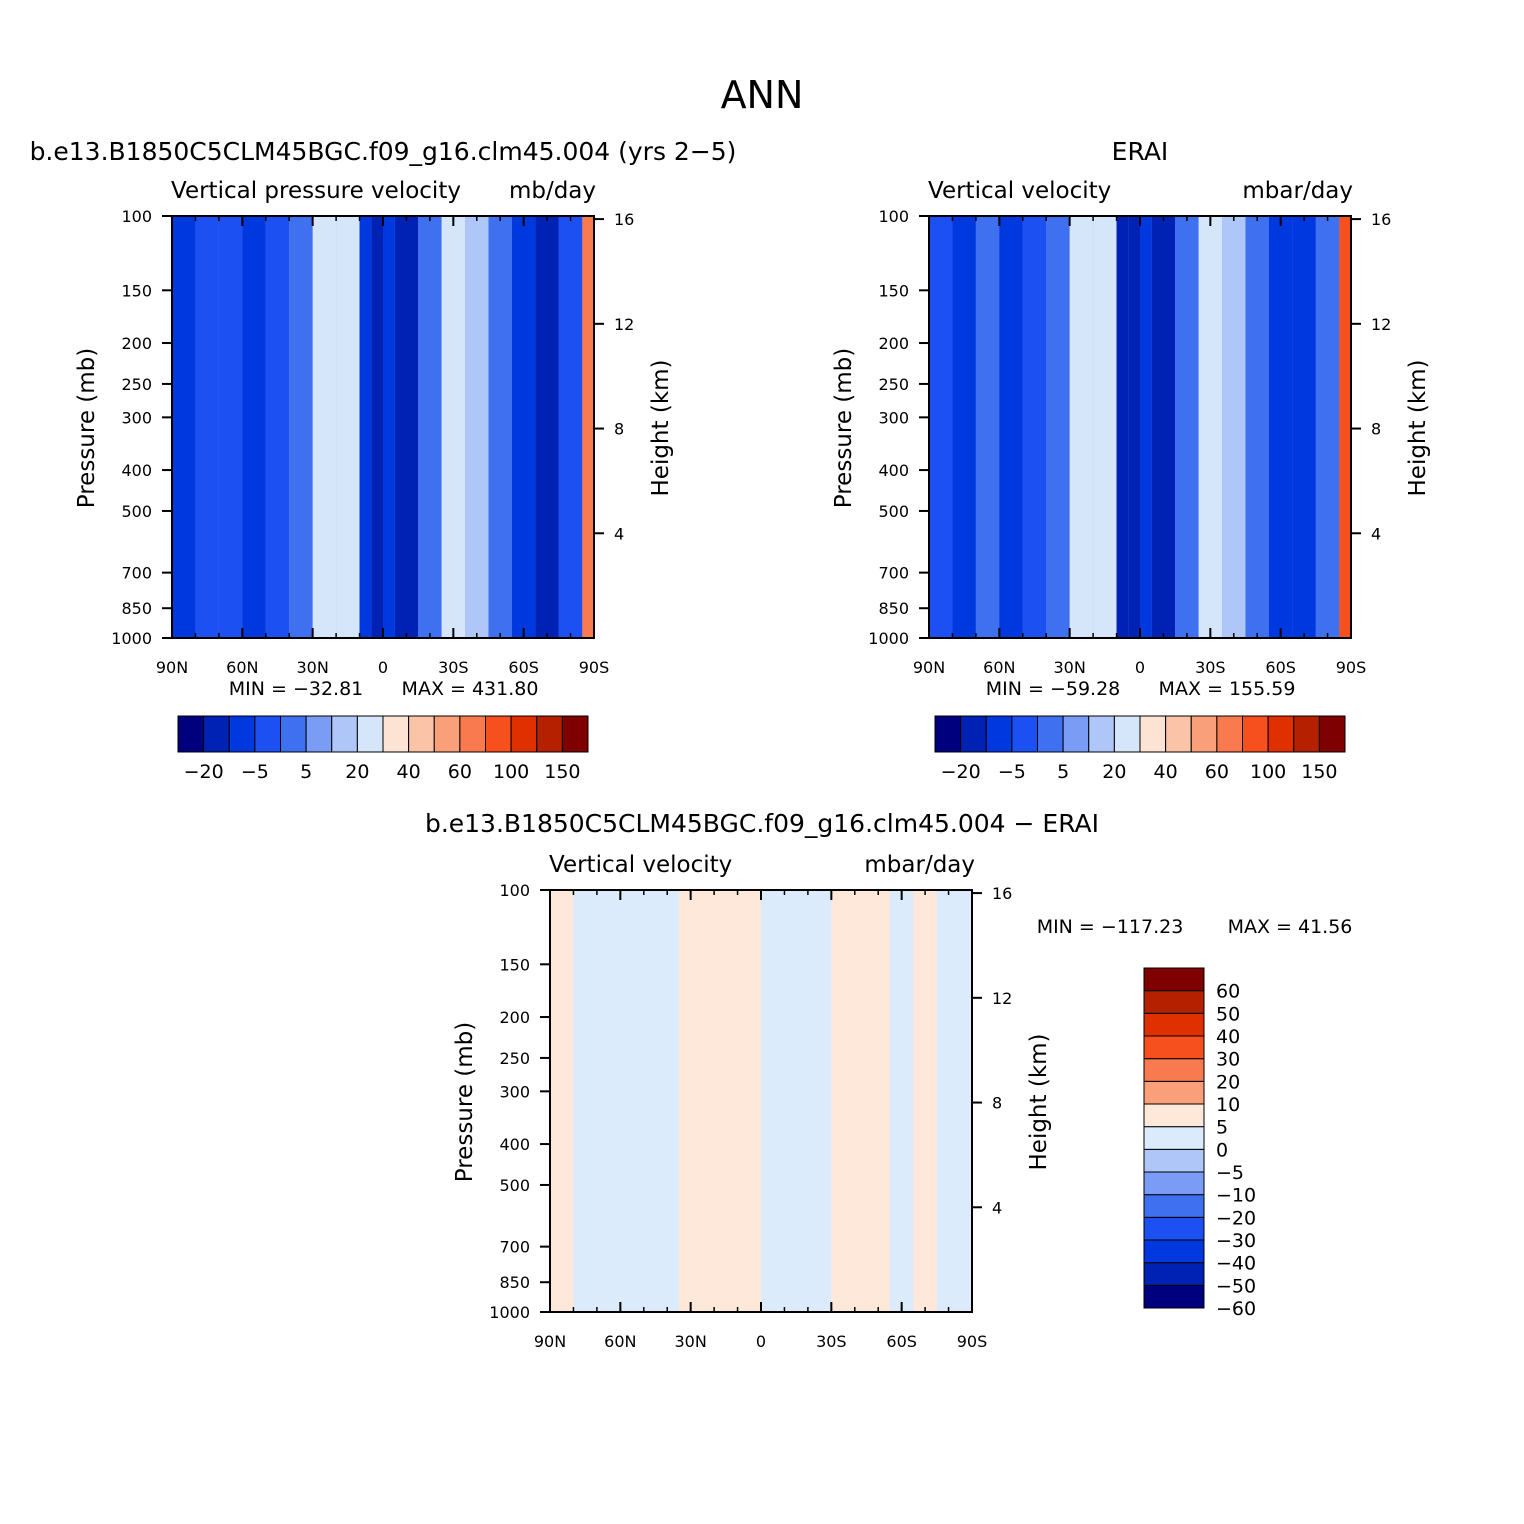  I want to click on model-y-tick-label: 400, so click(136, 470).